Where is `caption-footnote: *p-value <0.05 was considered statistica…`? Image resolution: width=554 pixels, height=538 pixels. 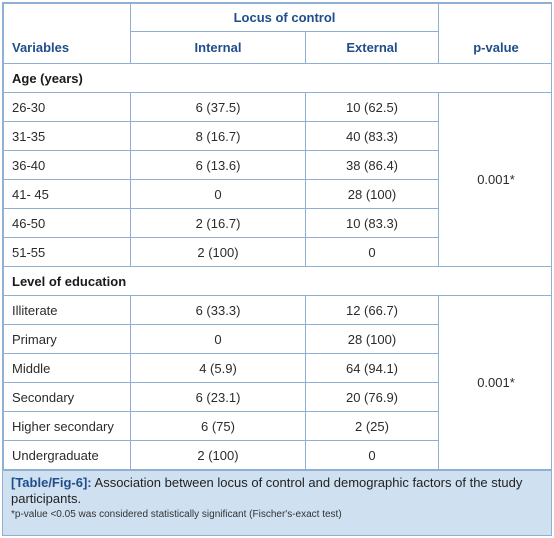
caption-footnote: *p-value <0.05 was considered statistica… is located at coordinates (176, 514).